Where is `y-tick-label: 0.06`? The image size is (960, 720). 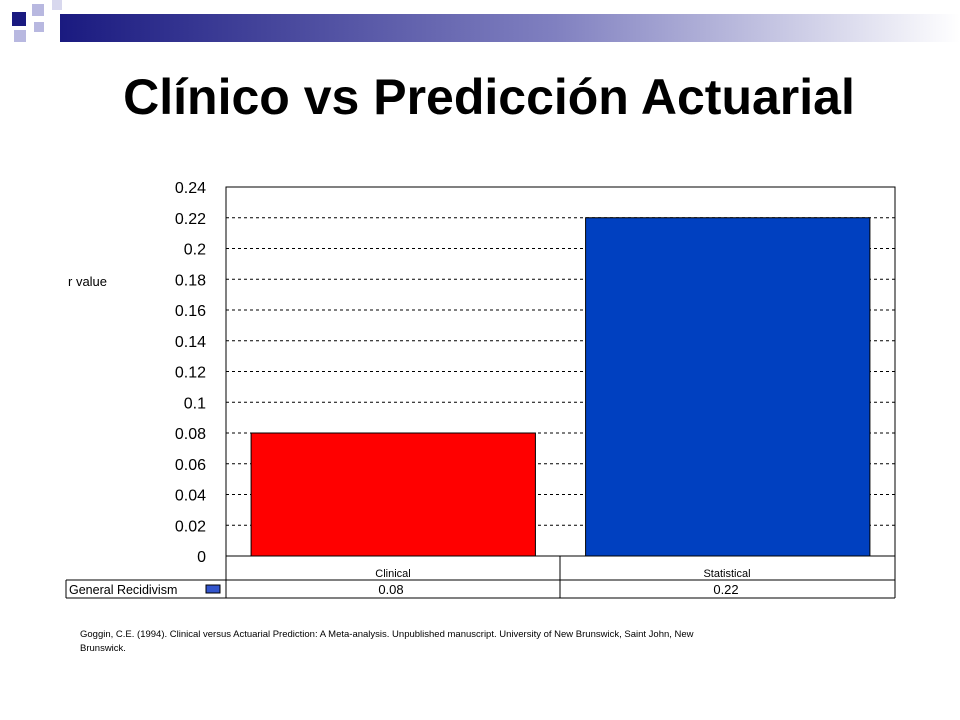
y-tick-label: 0.06 is located at coordinates (190, 465).